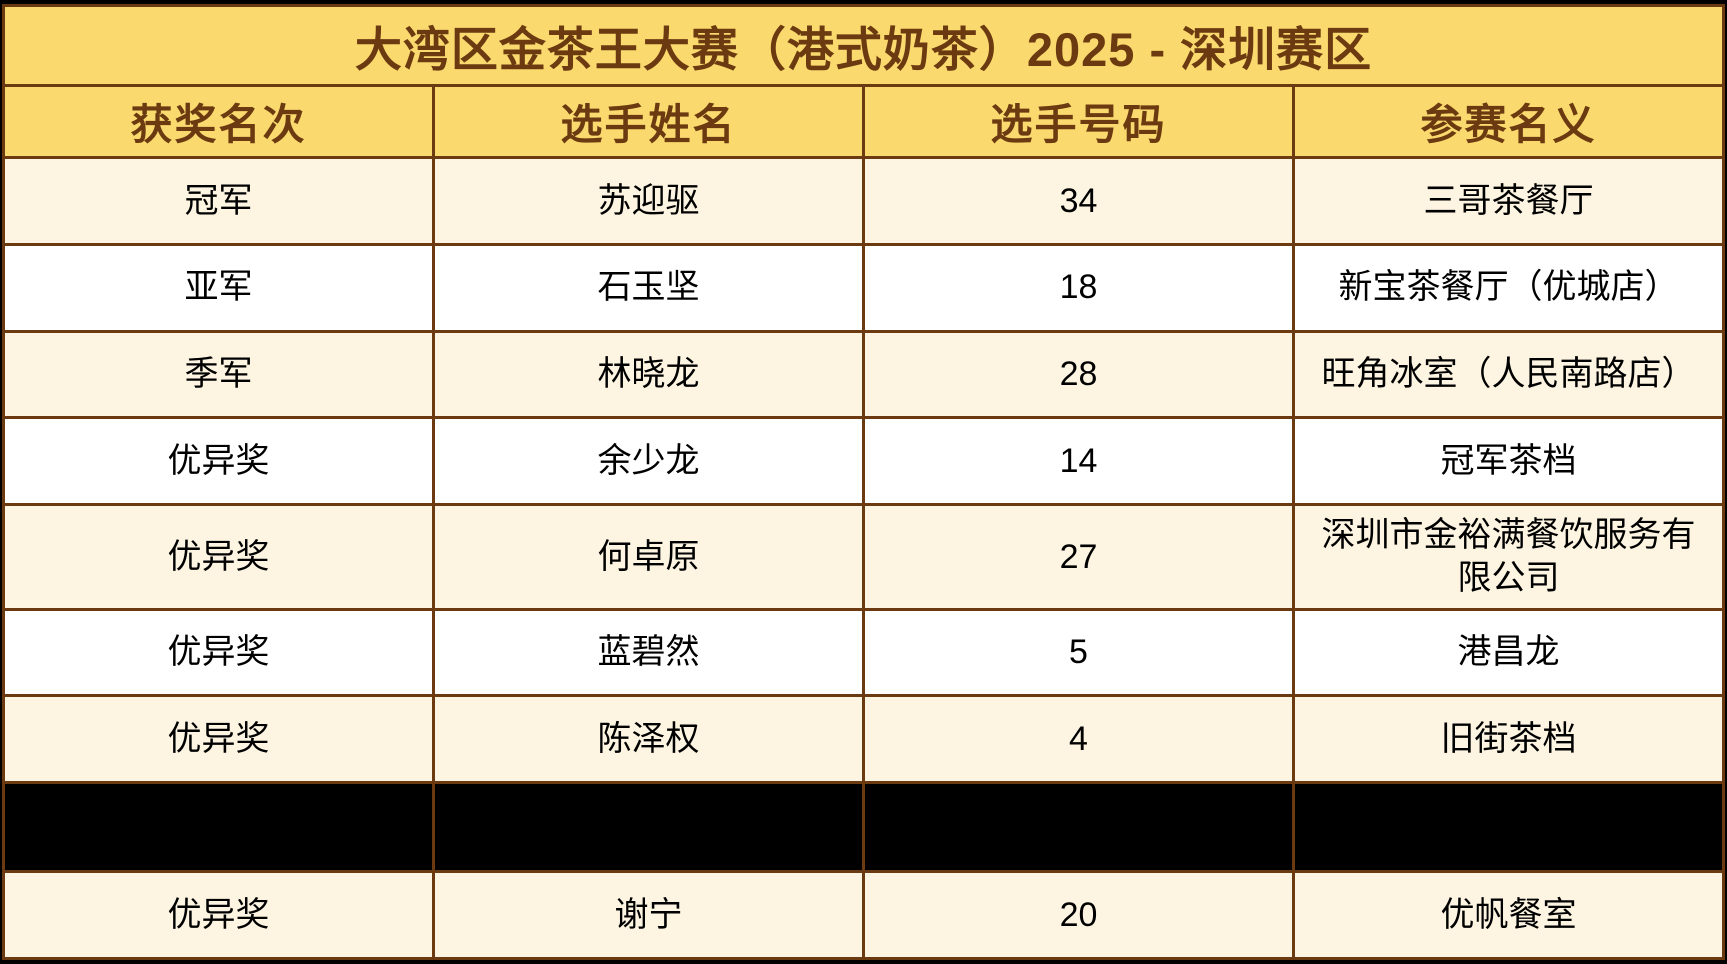 The image size is (1727, 964). I want to click on column-header-rank: 获奖名次, so click(218, 121).